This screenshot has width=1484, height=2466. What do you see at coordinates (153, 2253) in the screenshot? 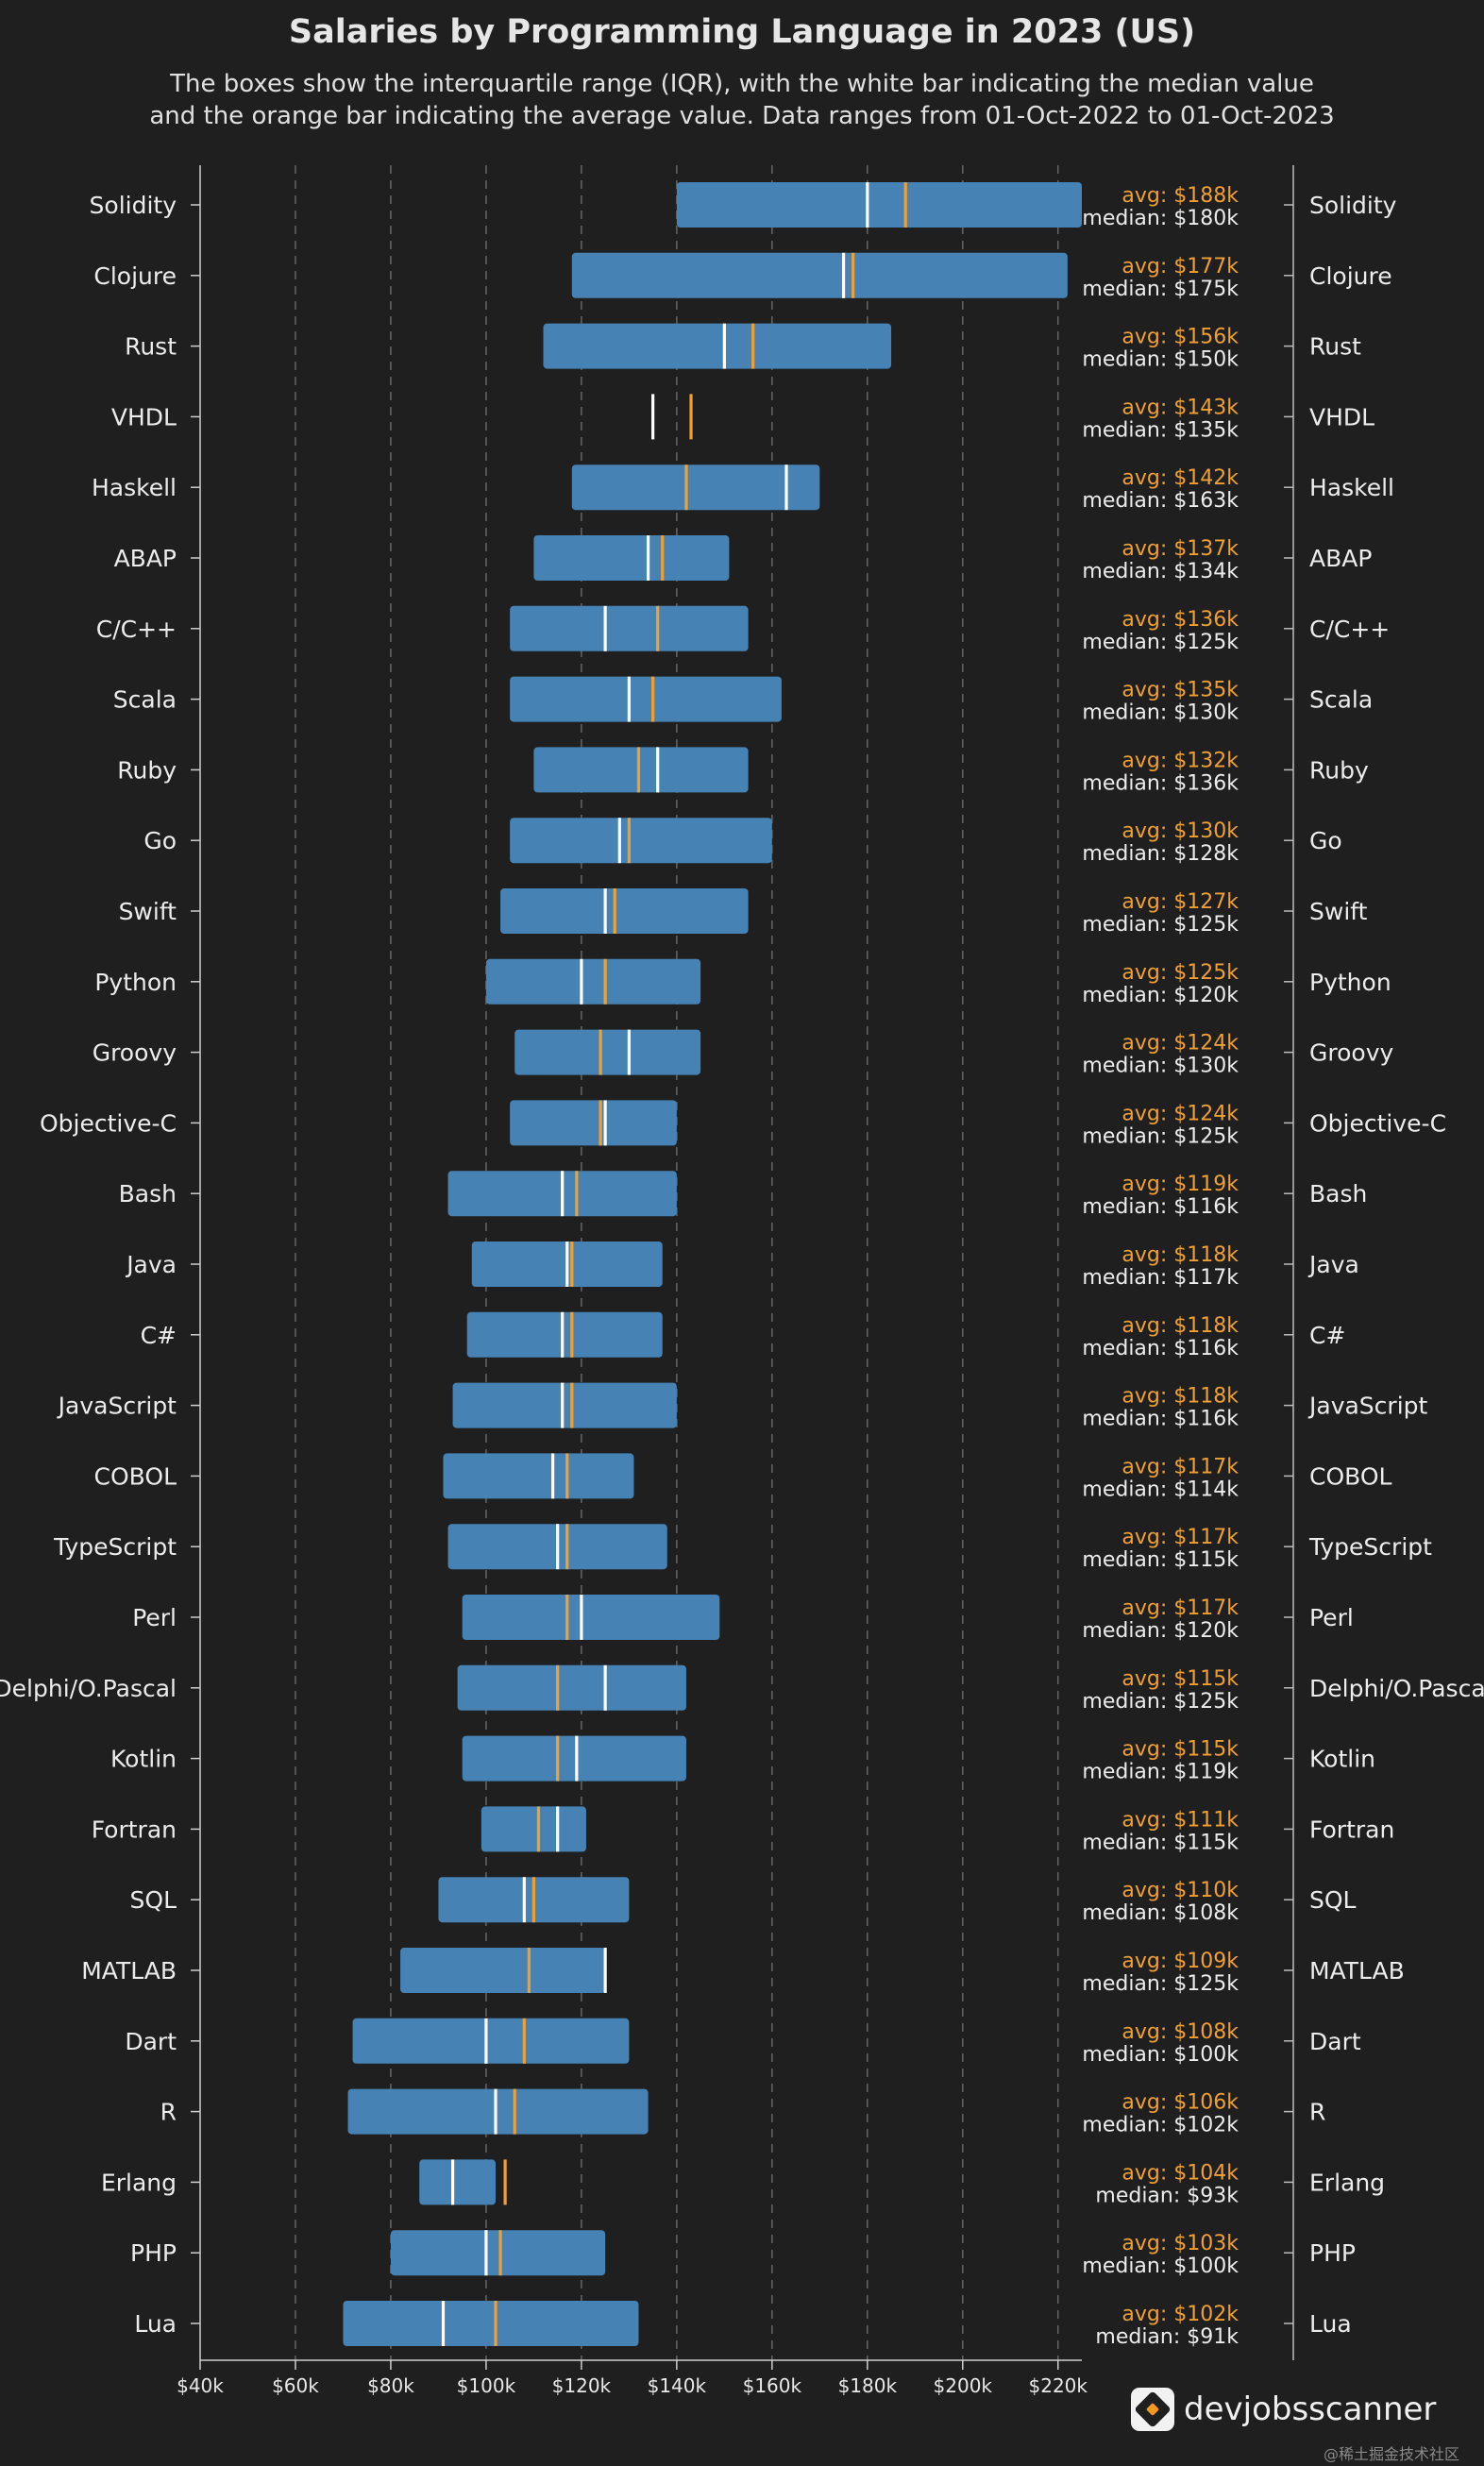
I see `language-label: PHP` at bounding box center [153, 2253].